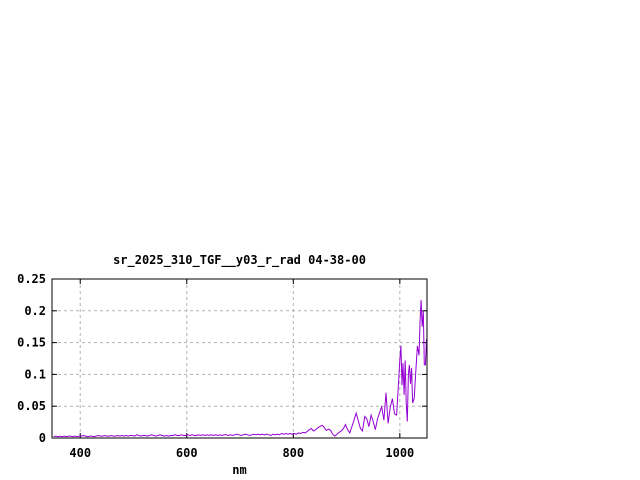 The height and width of the screenshot is (480, 640). Describe the element at coordinates (239, 260) in the screenshot. I see `chart-title: sr_2025_310_TGF__y03_r_rad 04-38-00` at that location.